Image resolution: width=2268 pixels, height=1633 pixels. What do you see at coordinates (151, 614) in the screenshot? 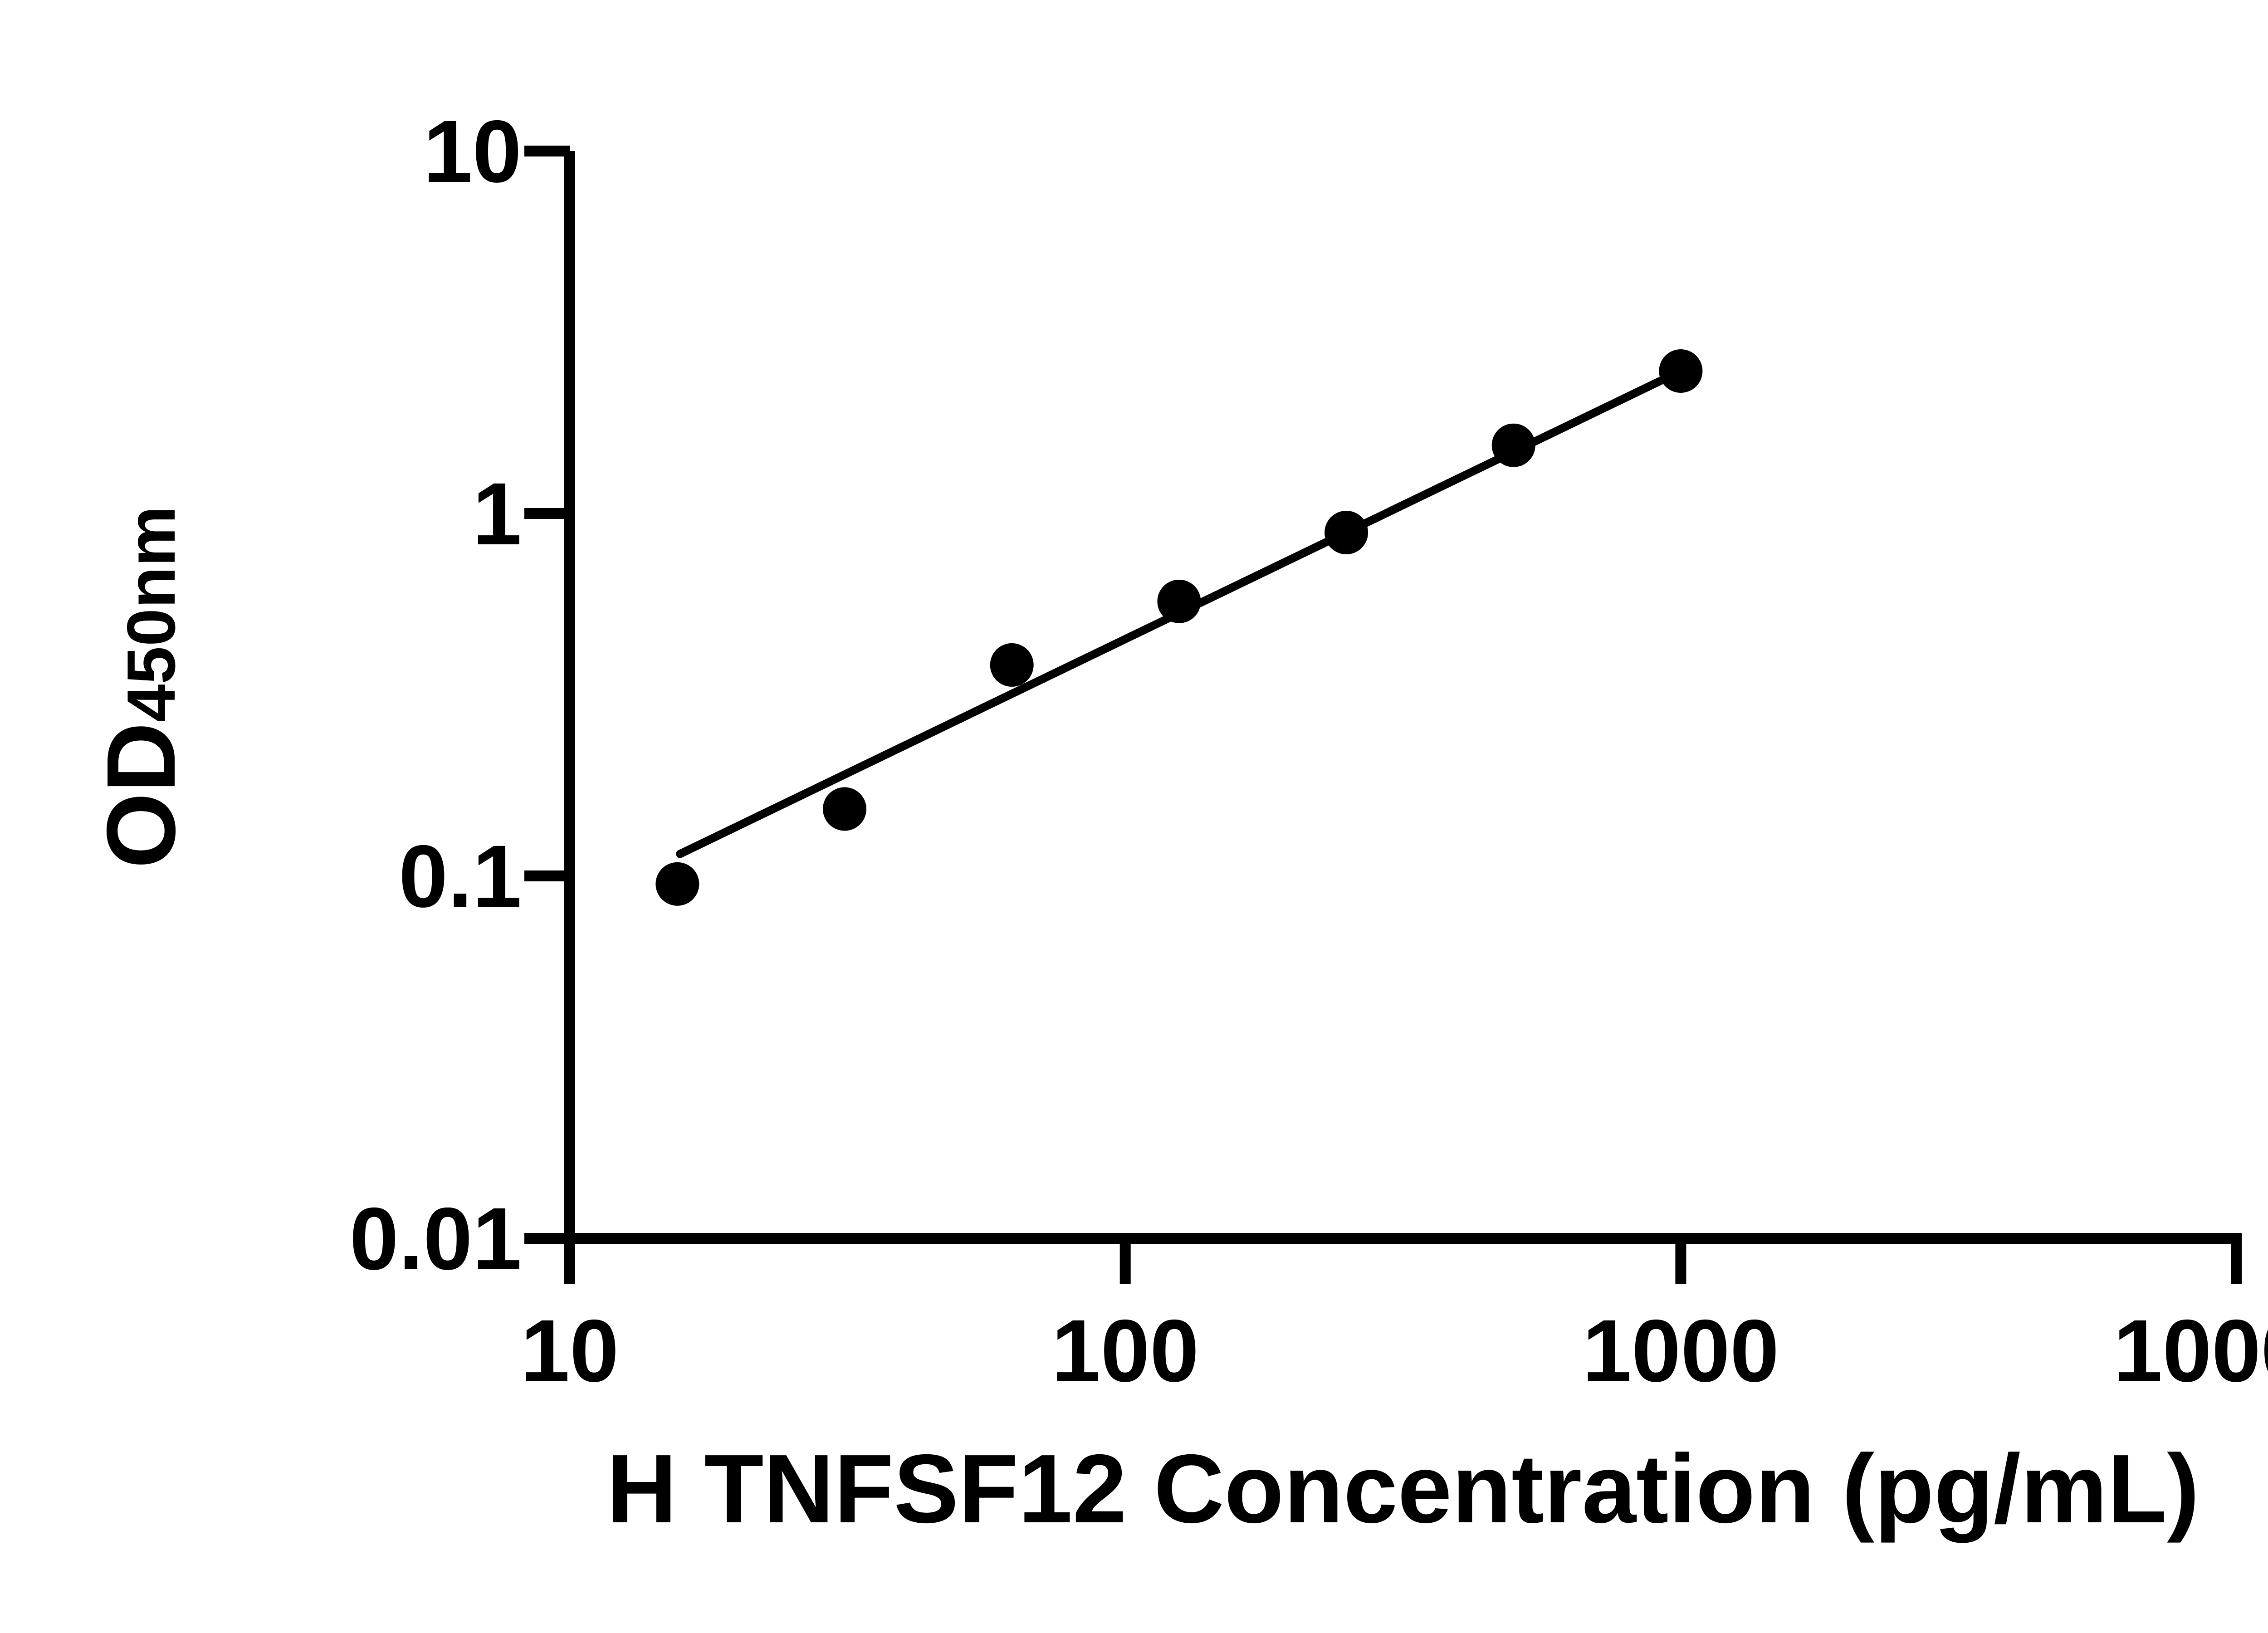
I see `y-axis-title-subscript: 450nm` at bounding box center [151, 614].